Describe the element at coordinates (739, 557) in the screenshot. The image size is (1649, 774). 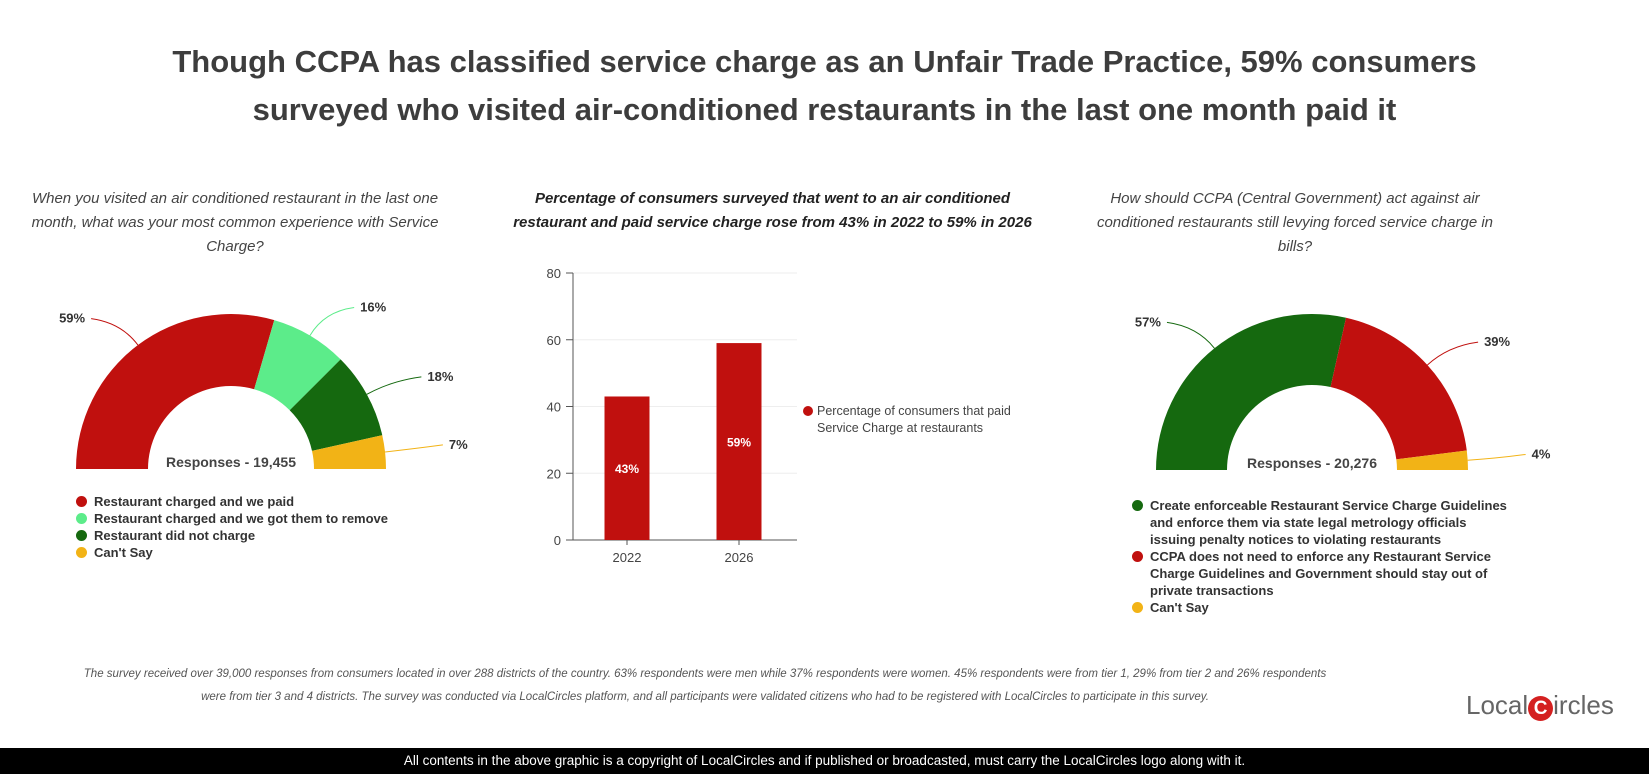
I see `x-tick-label: 2026` at that location.